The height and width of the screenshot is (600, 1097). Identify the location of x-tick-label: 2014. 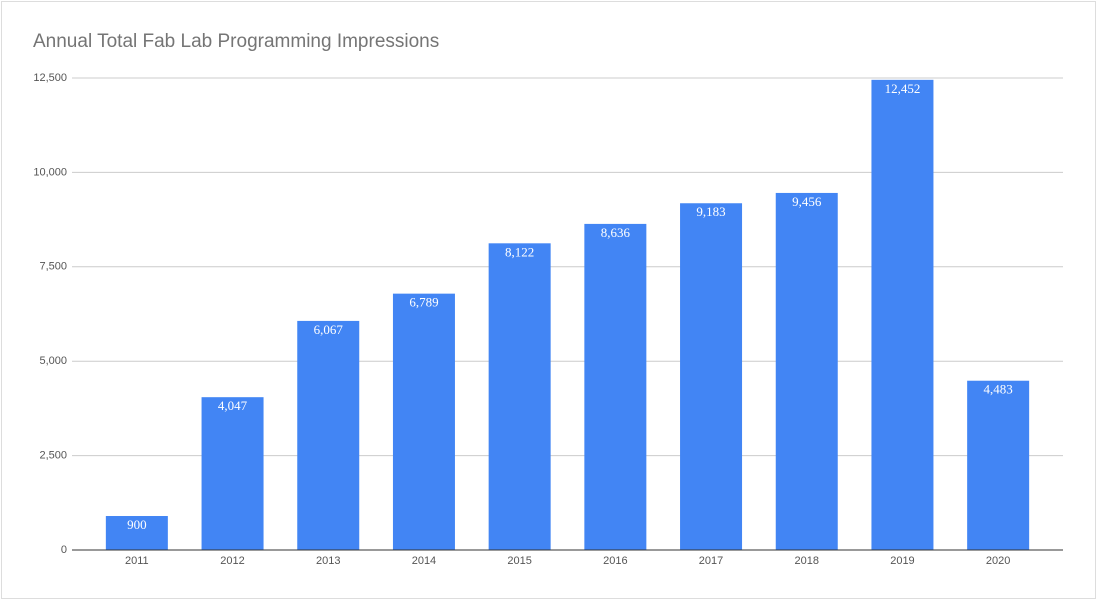
(424, 561).